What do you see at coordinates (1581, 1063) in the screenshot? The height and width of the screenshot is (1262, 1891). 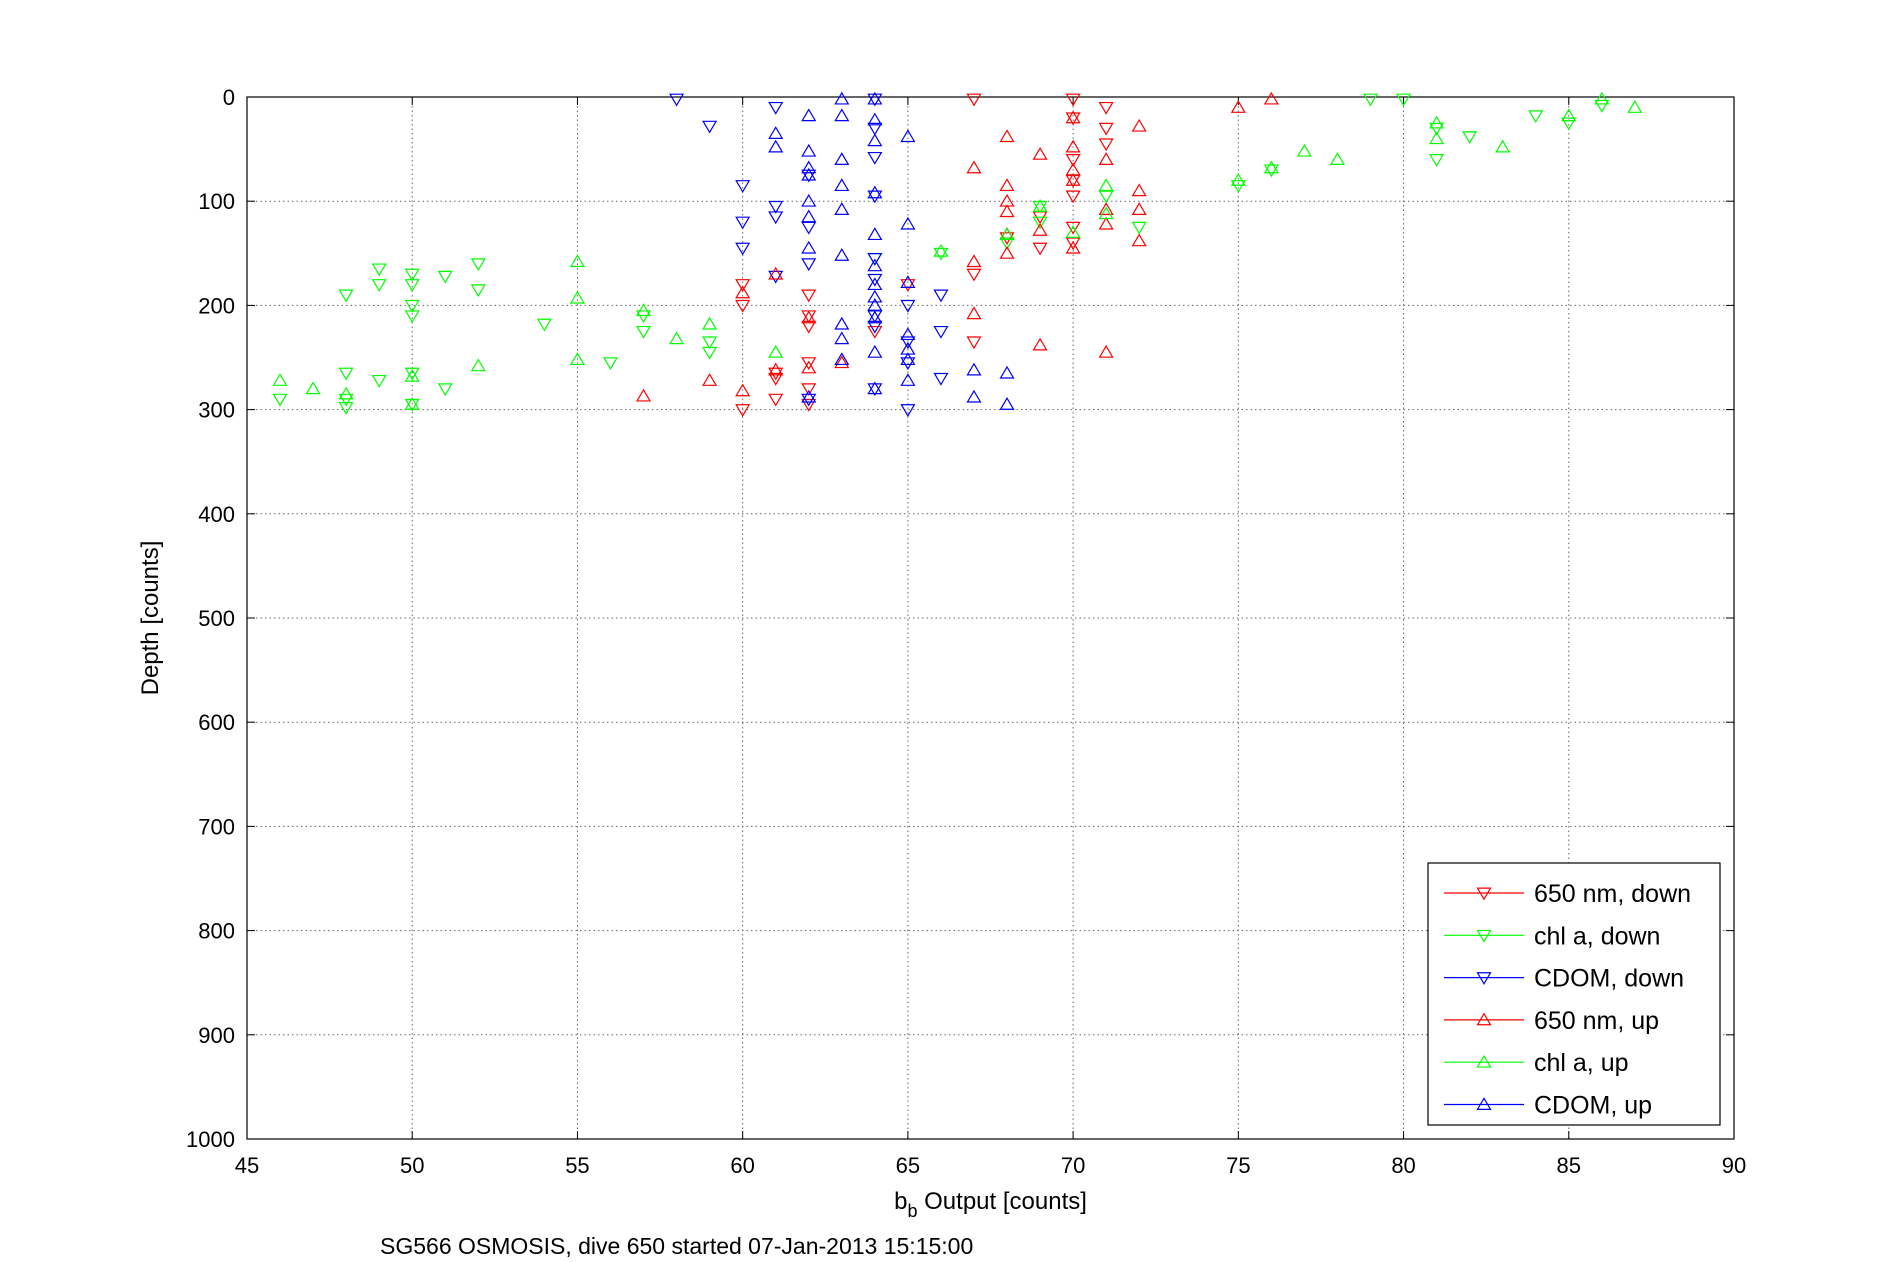 I see `legend-label: chl a, up` at bounding box center [1581, 1063].